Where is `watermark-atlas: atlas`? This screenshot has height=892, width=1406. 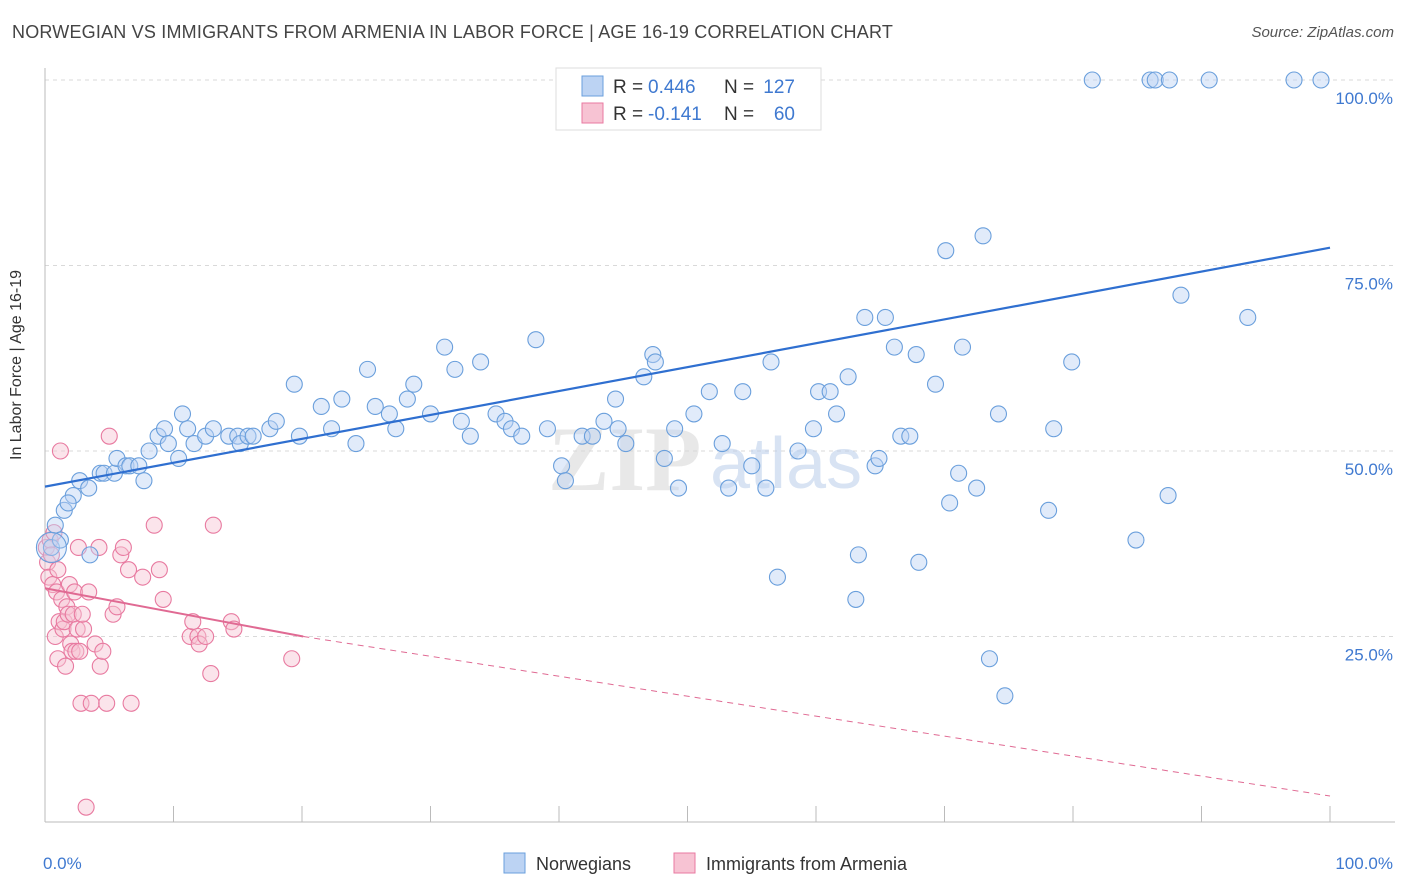 watermark-atlas: atlas is located at coordinates (786, 464).